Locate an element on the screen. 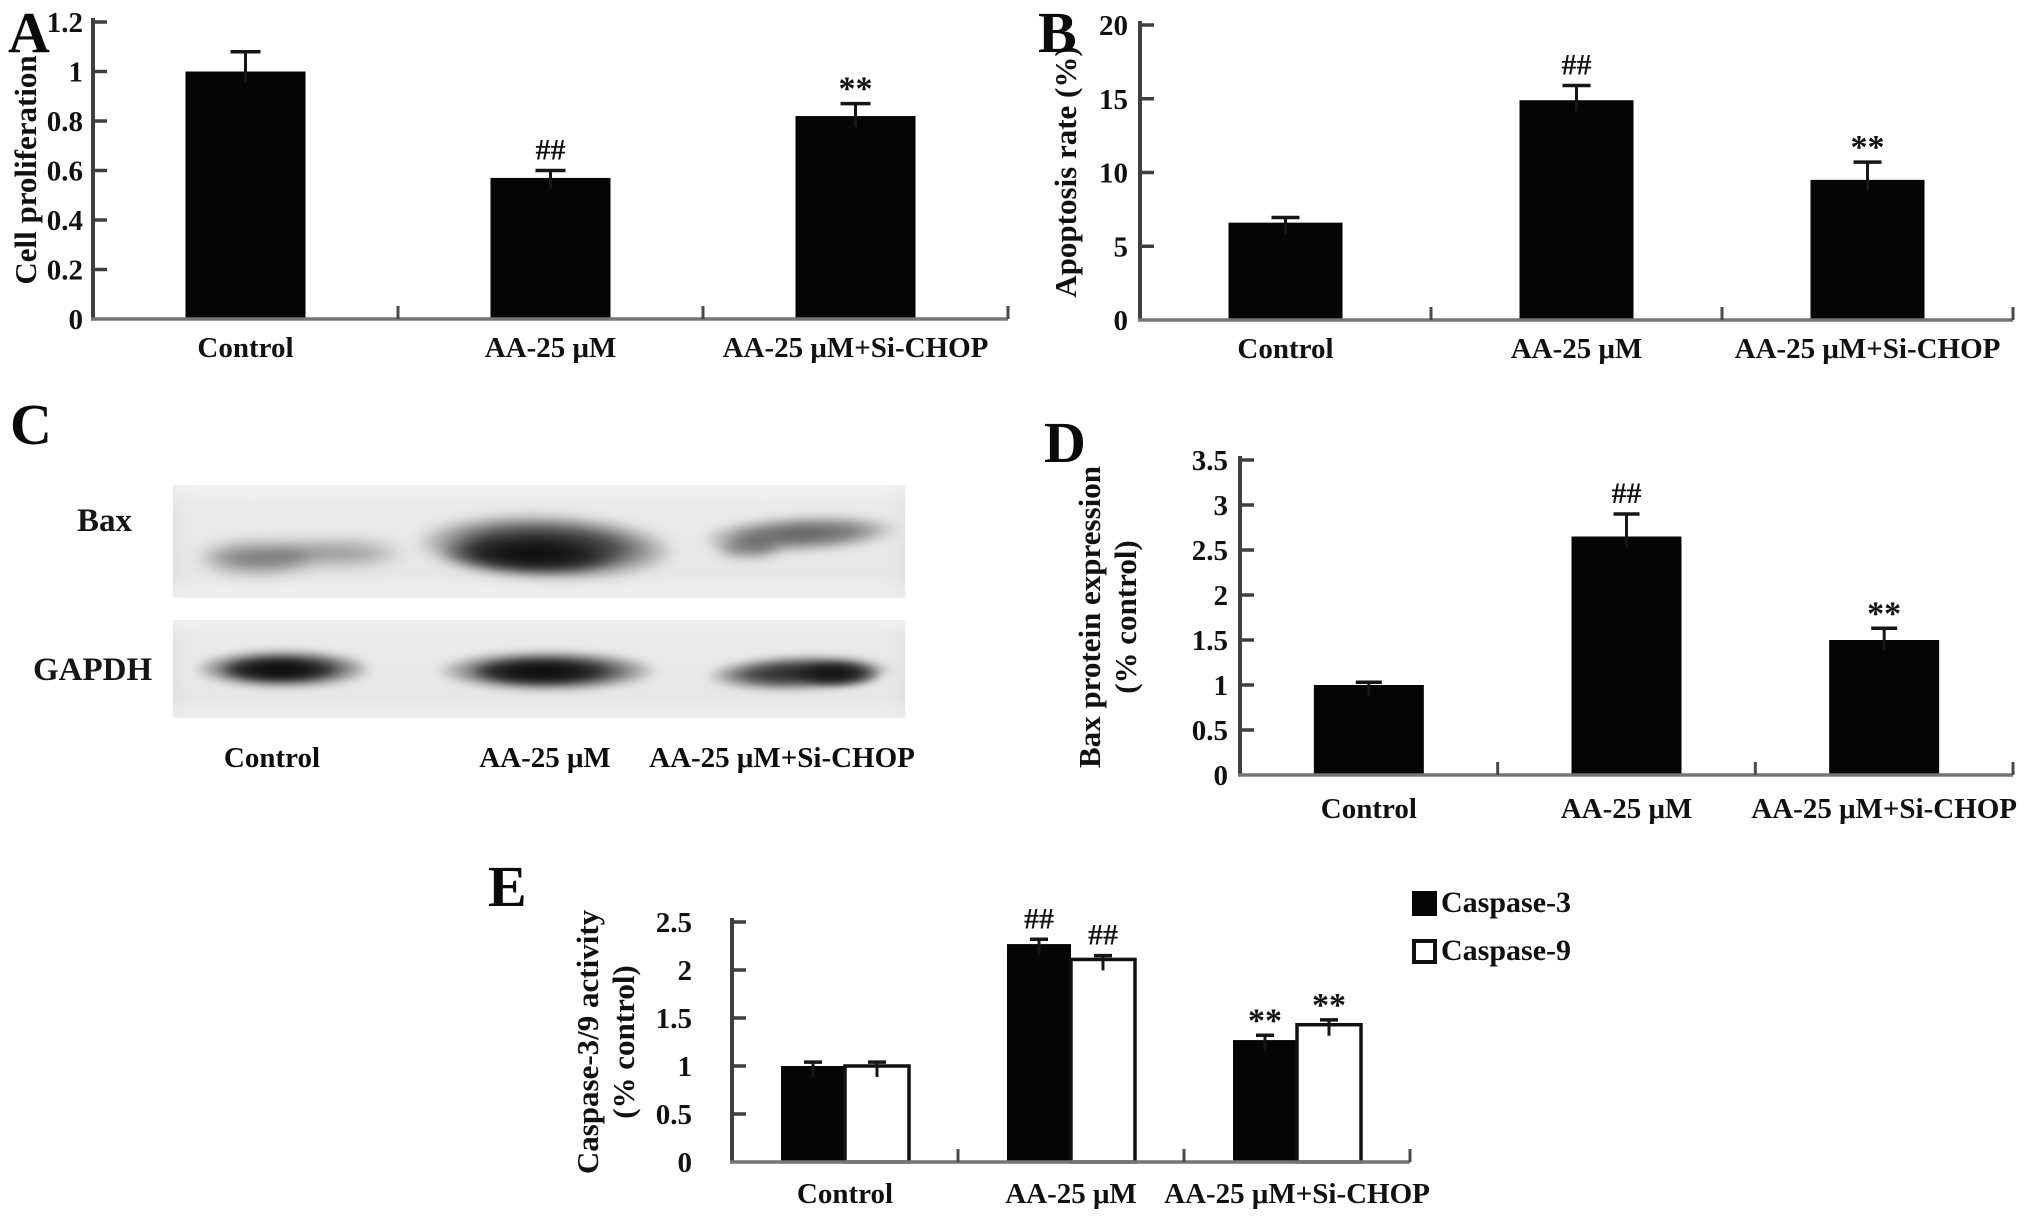 The image size is (2031, 1220). y-tick-label-B: 20 is located at coordinates (1113, 26).